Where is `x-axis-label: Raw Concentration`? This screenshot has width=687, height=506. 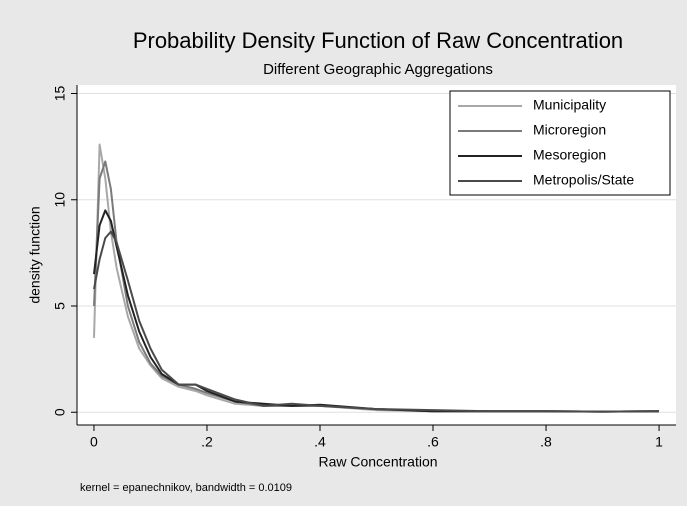 x-axis-label: Raw Concentration is located at coordinates (377, 462).